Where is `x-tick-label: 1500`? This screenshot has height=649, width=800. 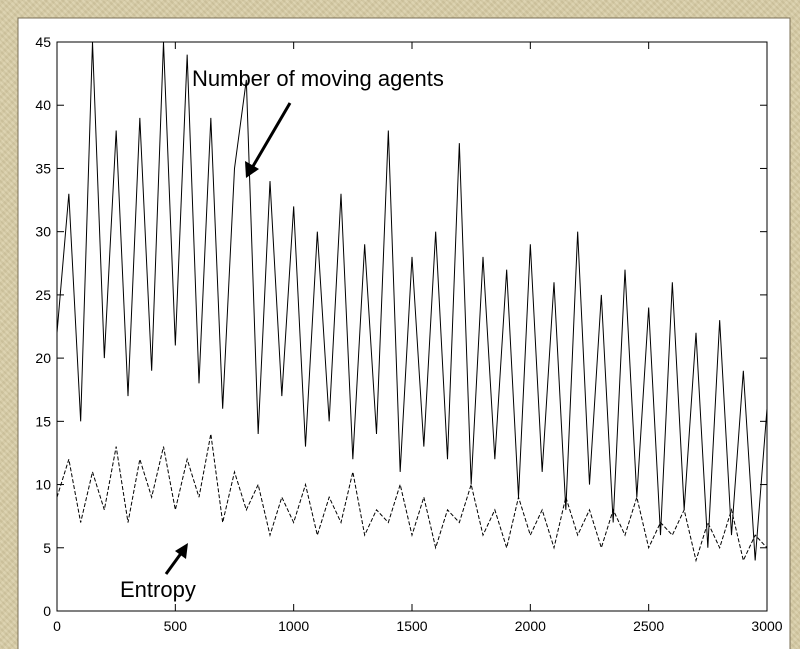
x-tick-label: 1500 is located at coordinates (411, 626).